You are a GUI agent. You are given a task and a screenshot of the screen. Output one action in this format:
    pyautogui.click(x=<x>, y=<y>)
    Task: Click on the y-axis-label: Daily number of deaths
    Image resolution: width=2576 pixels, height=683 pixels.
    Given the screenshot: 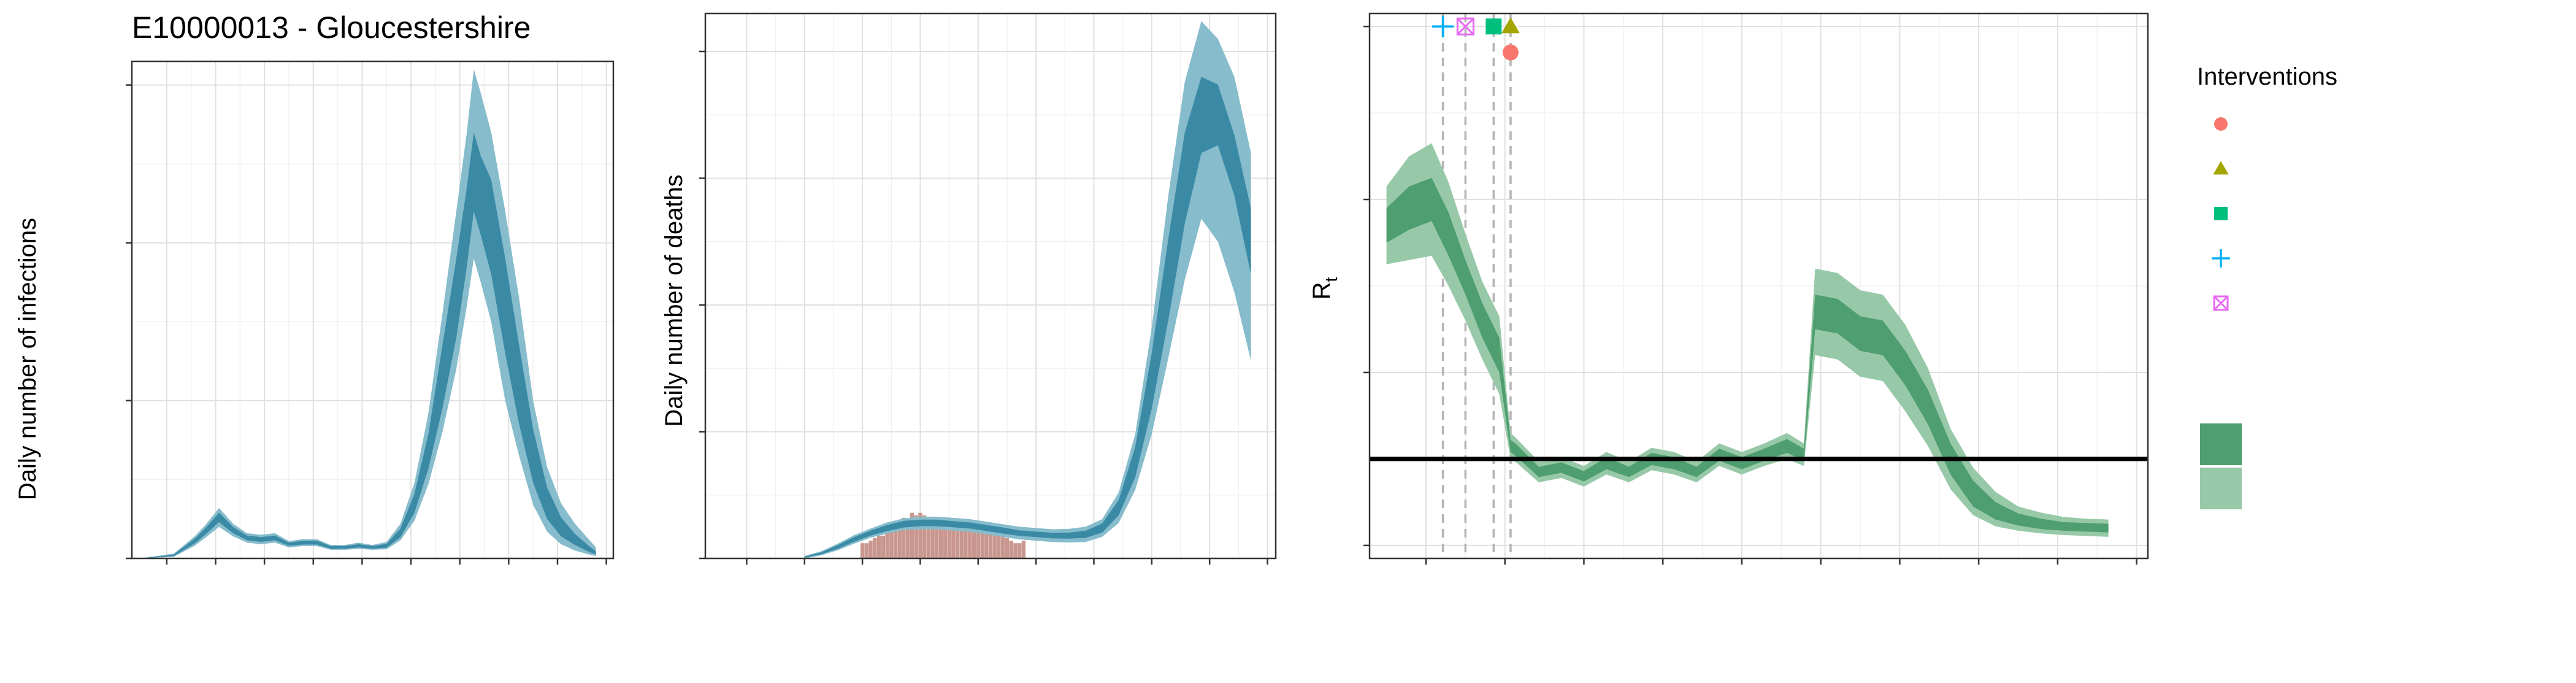 What is the action you would take?
    pyautogui.click(x=674, y=300)
    